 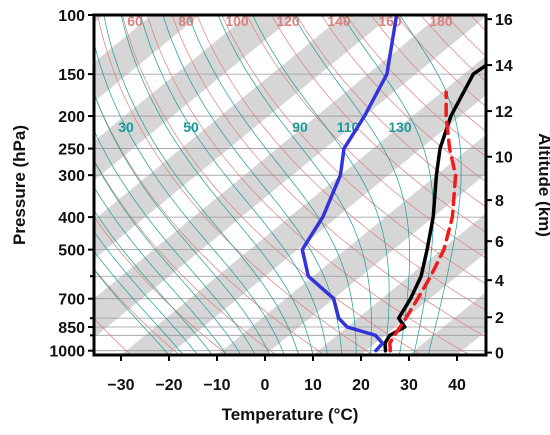 I want to click on temperature-line, so click(x=434, y=208).